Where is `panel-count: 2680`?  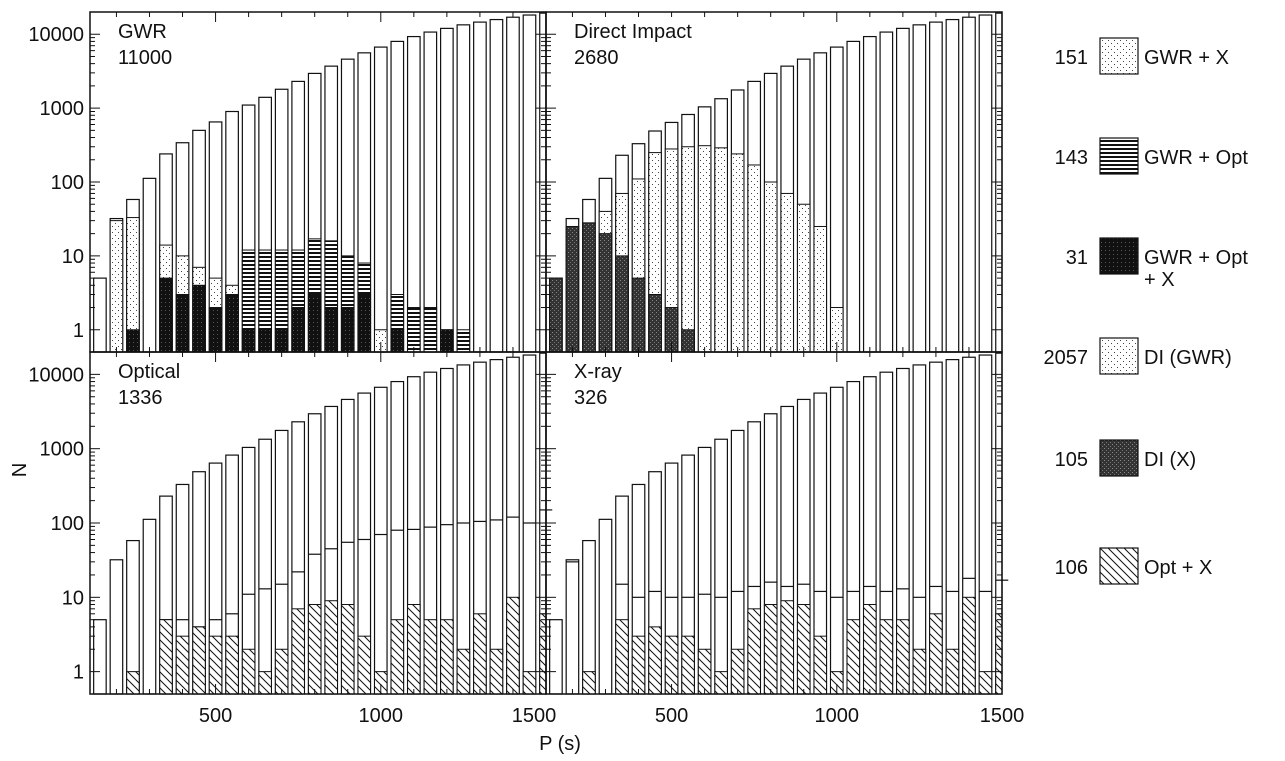 panel-count: 2680 is located at coordinates (596, 58).